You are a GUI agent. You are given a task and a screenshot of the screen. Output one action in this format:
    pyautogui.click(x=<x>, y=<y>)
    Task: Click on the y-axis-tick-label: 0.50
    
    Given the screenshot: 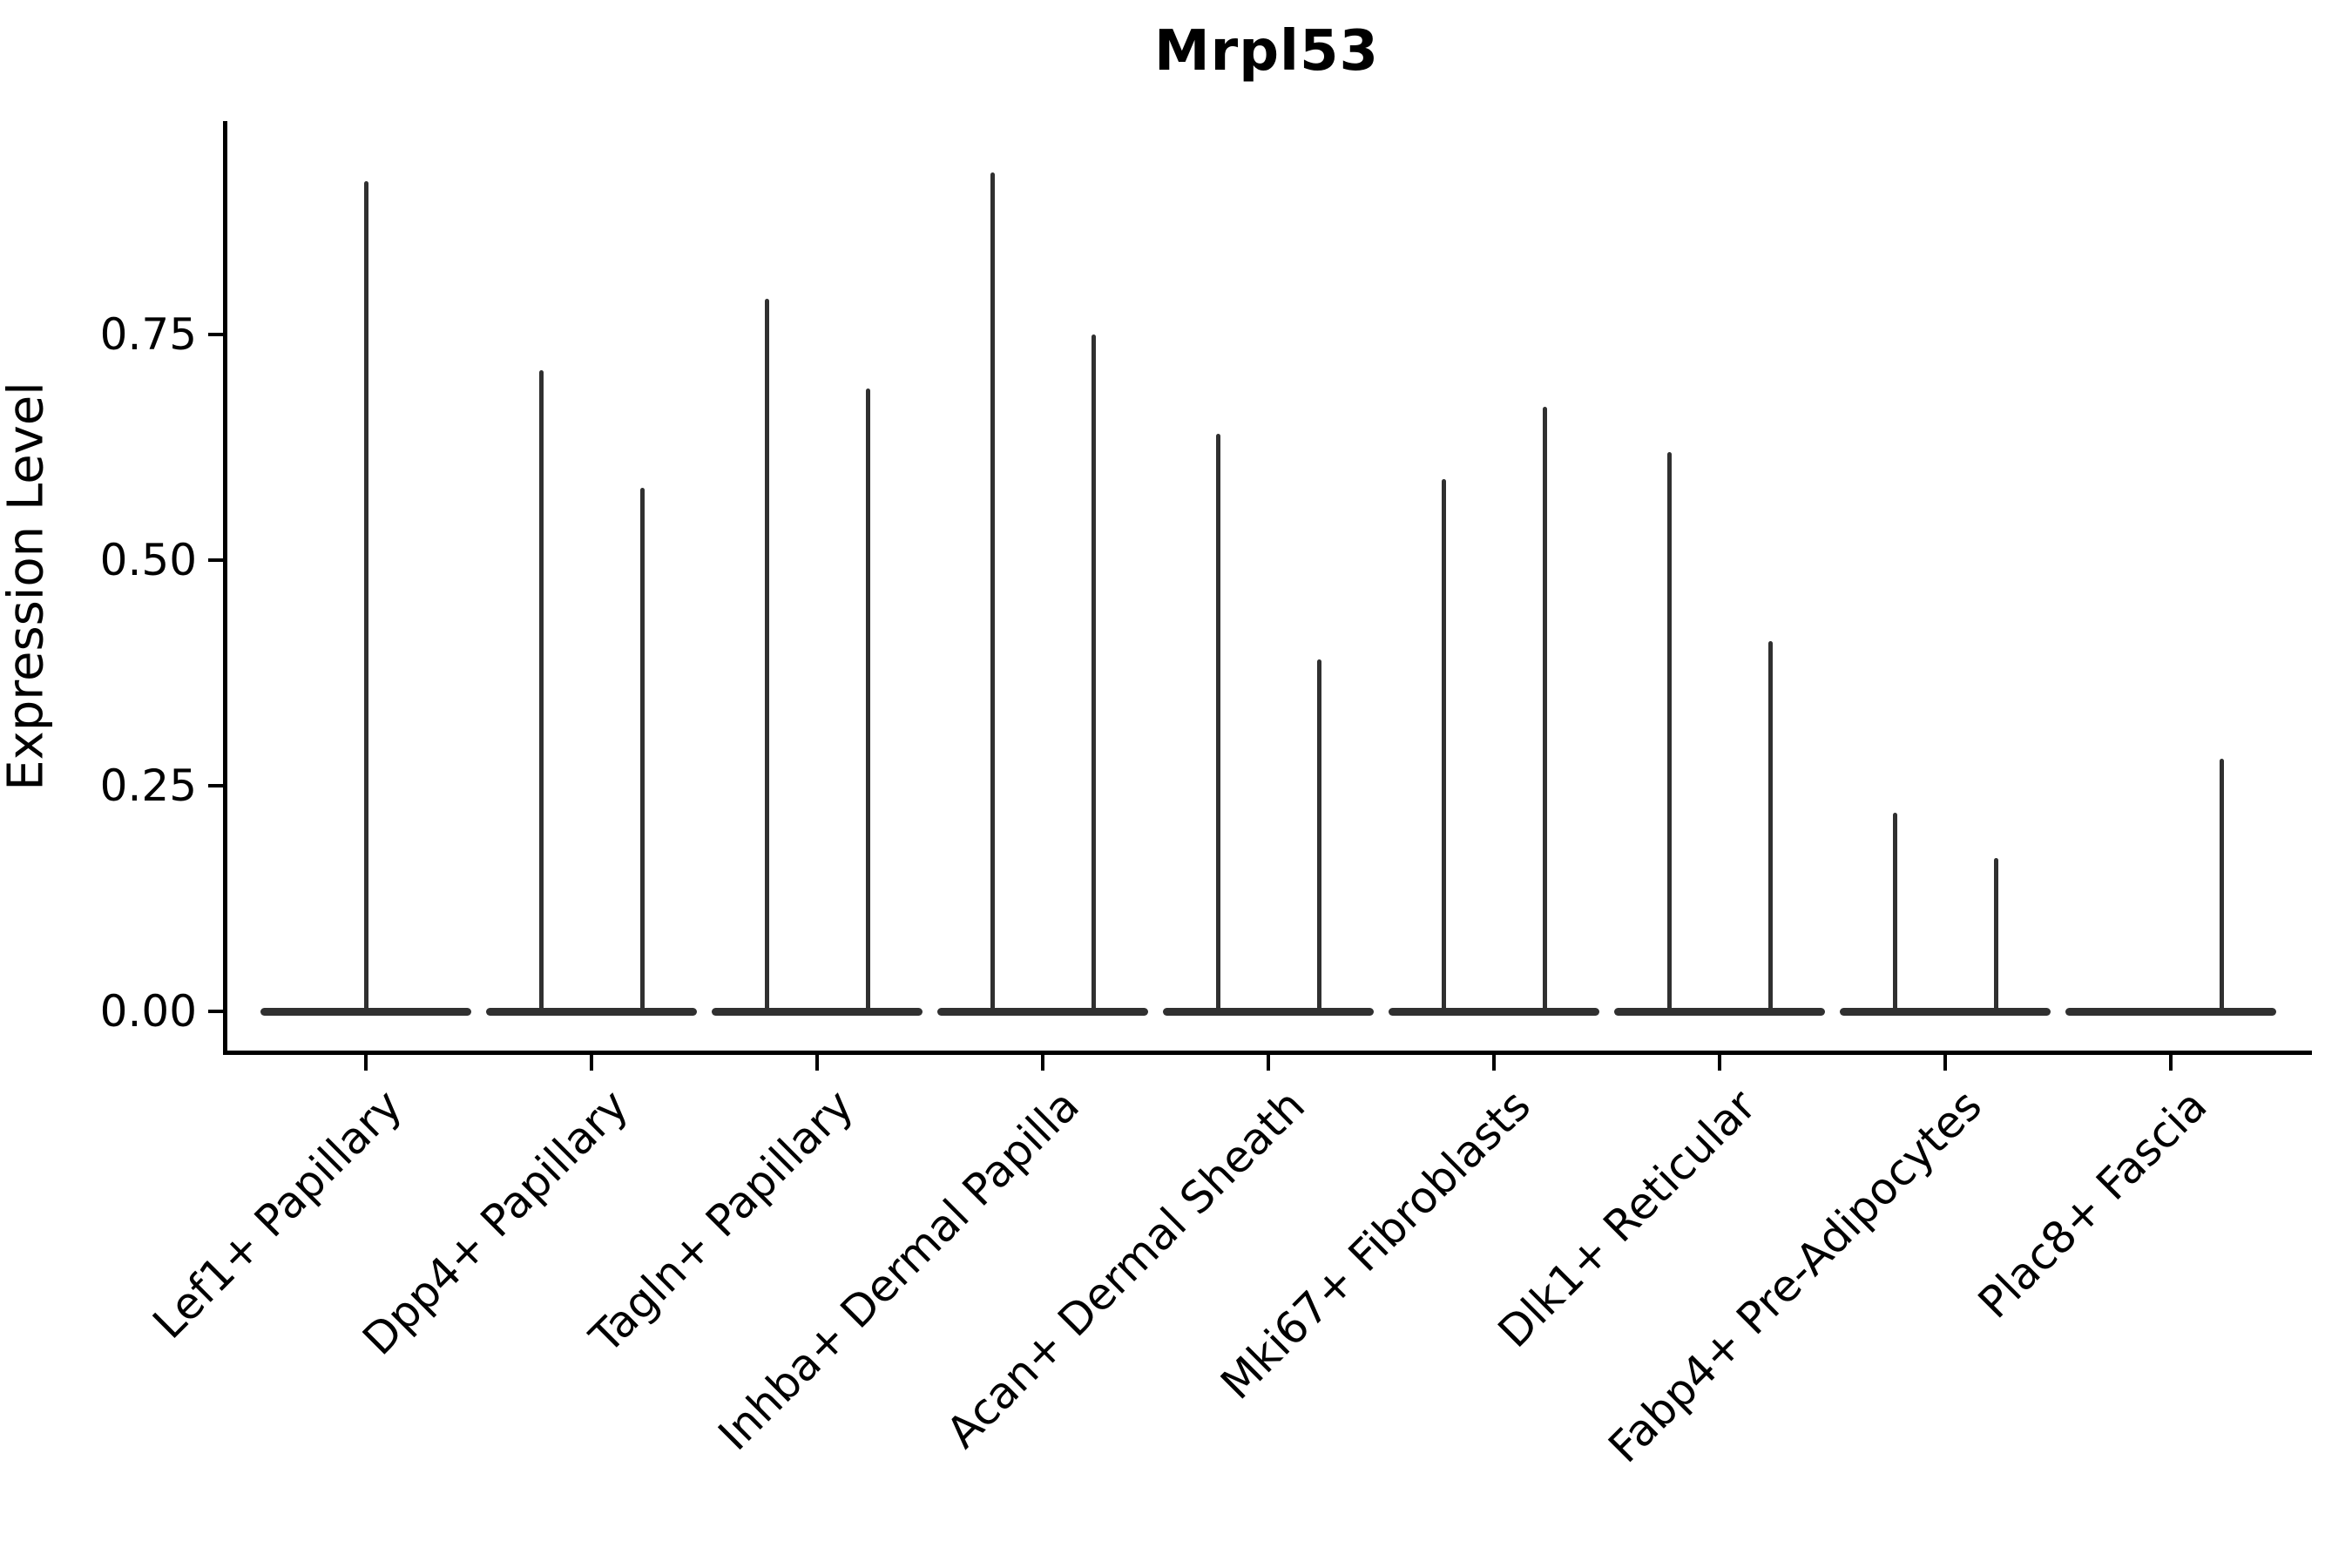 What is the action you would take?
    pyautogui.click(x=148, y=560)
    